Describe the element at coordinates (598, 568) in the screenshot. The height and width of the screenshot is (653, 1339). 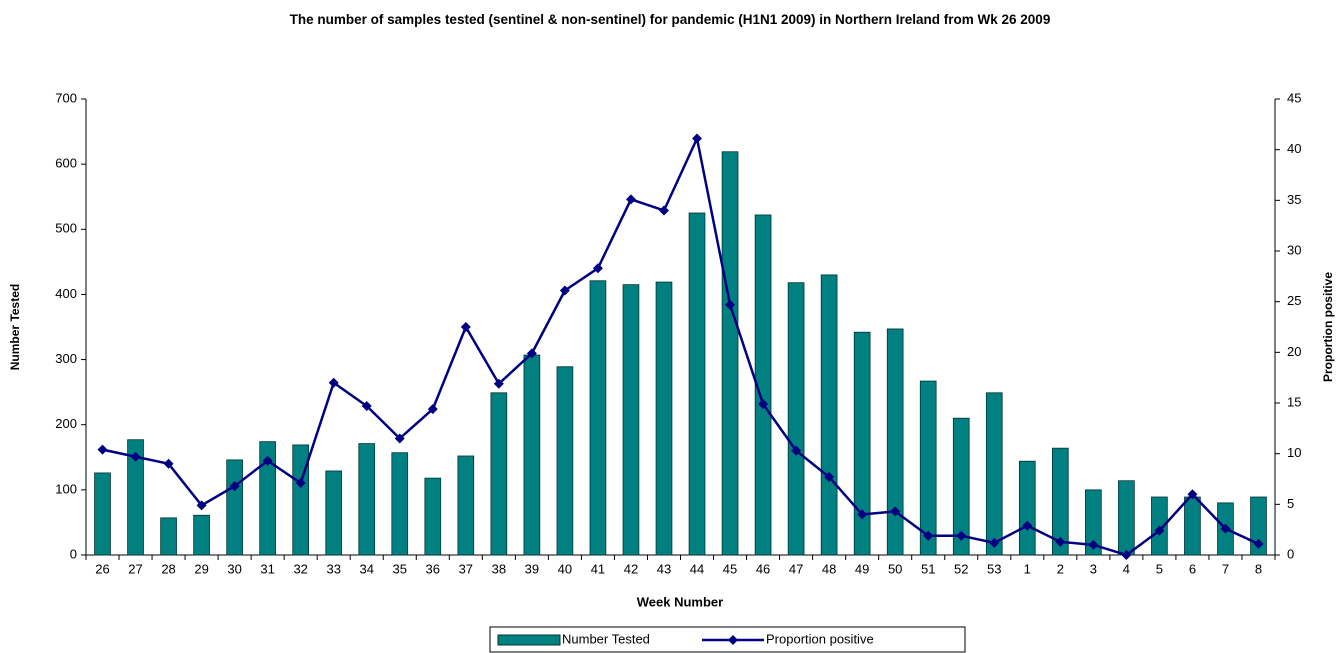
I see `x-tick-label: 41` at that location.